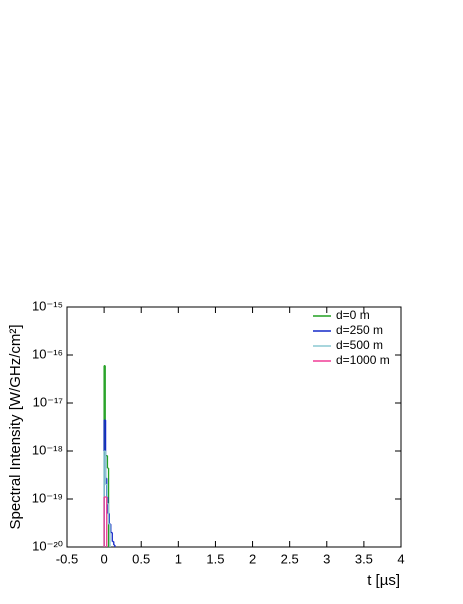  What do you see at coordinates (400, 558) in the screenshot?
I see `x-tick-label: 4` at bounding box center [400, 558].